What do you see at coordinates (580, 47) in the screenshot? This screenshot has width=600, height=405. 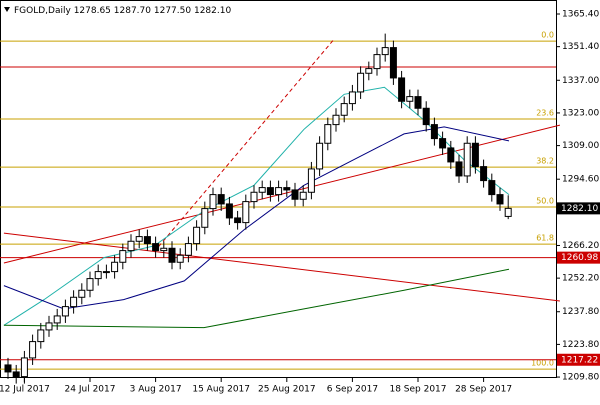 I see `y-tick-label: 1351.40` at bounding box center [580, 47].